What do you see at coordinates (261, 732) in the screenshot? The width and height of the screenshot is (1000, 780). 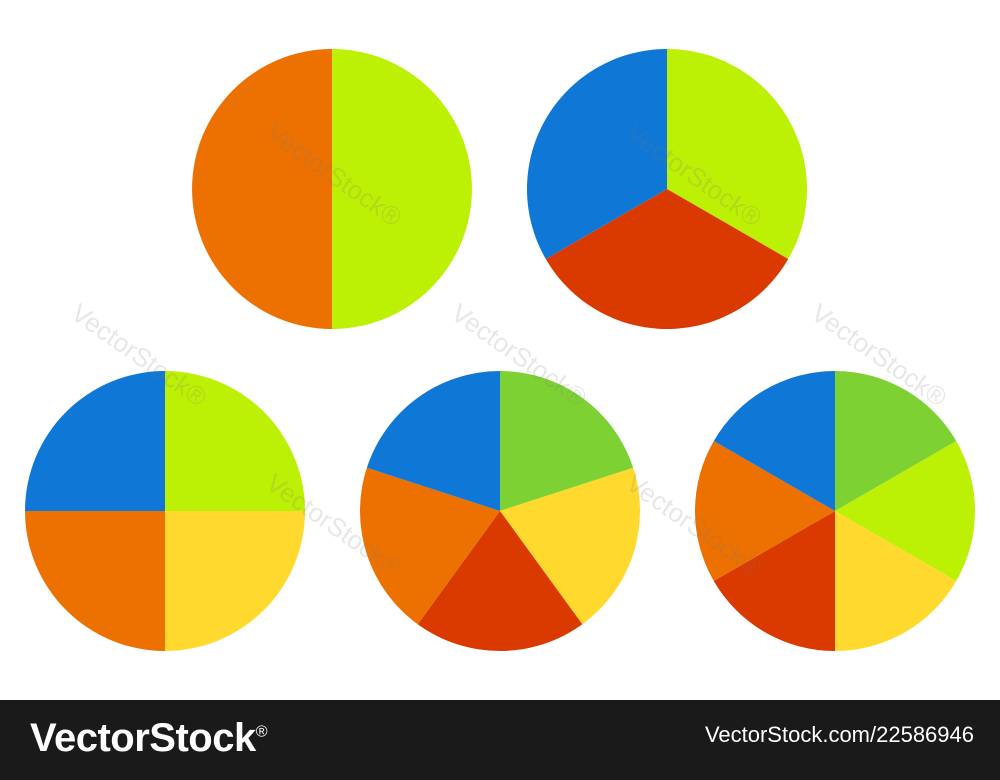 I see `brand-mark: ®` at bounding box center [261, 732].